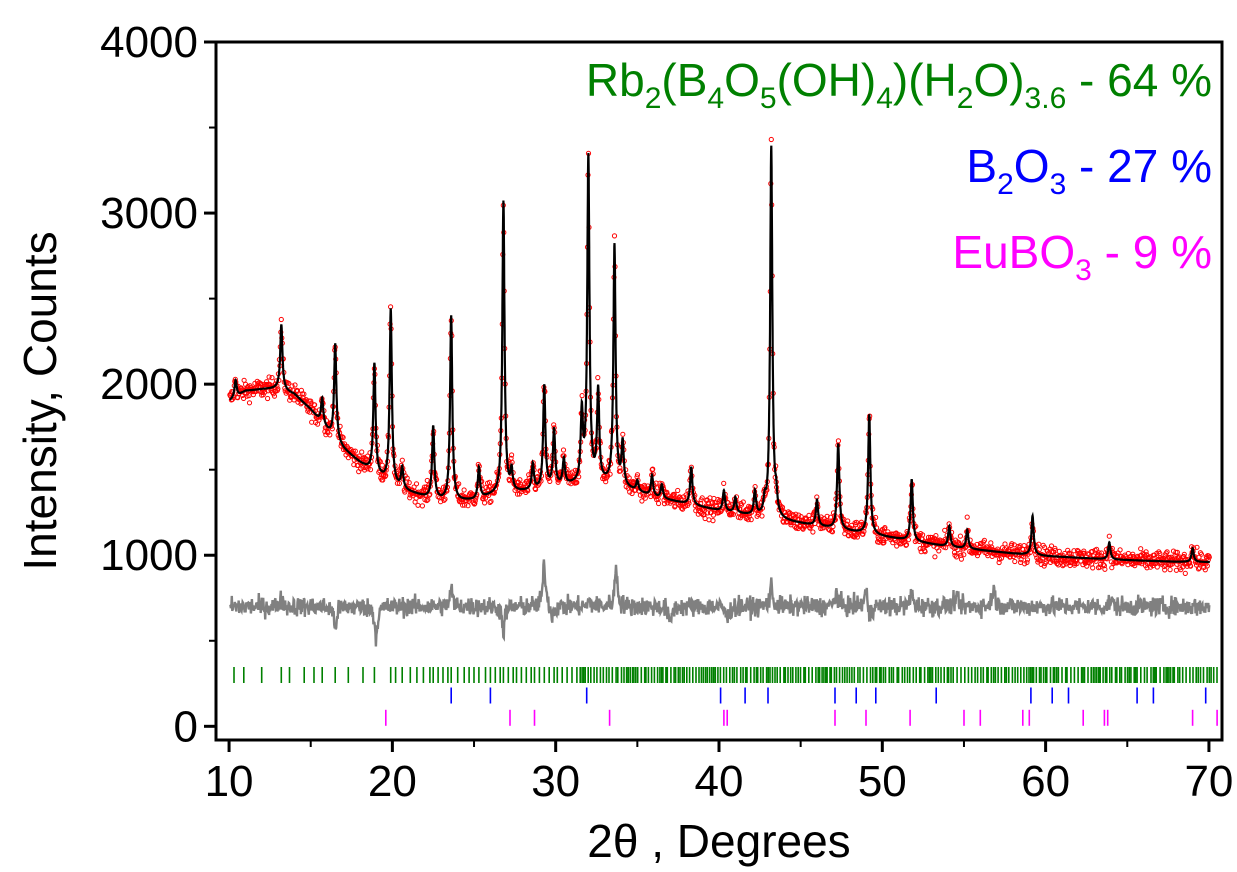 The width and height of the screenshot is (1237, 872). I want to click on x-axis-title-symbol: 2θ, so click(612, 841).